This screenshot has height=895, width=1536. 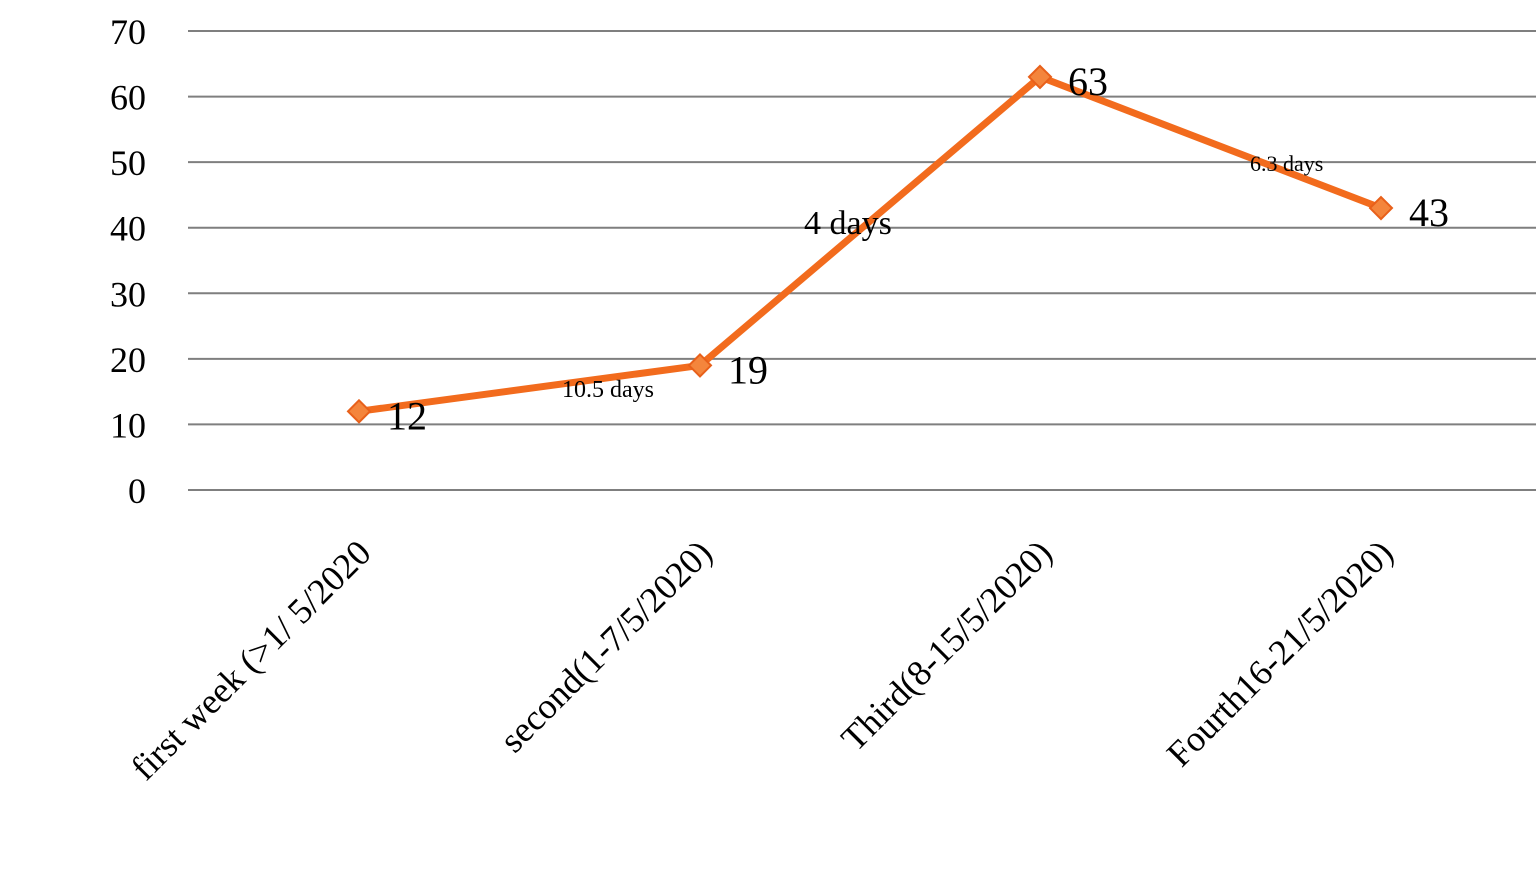 I want to click on y-tick-label: 70, so click(x=128, y=32).